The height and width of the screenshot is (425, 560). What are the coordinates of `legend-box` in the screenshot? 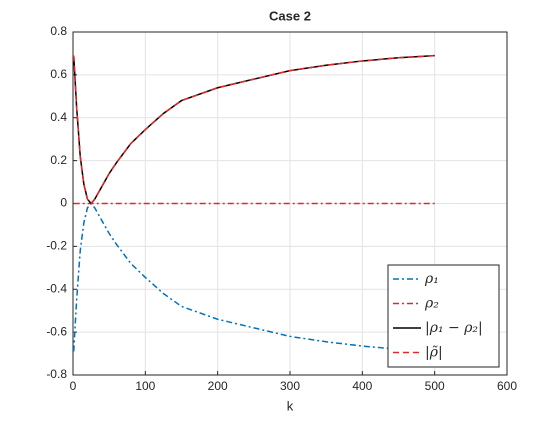 It's located at (443, 316).